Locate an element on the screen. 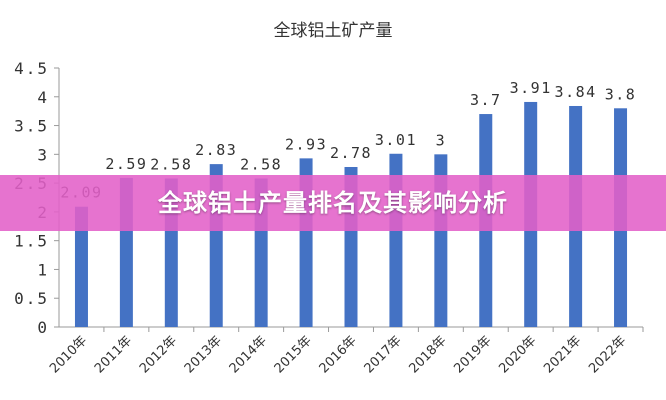 The image size is (666, 400). data-label: 2.78 is located at coordinates (351, 153).